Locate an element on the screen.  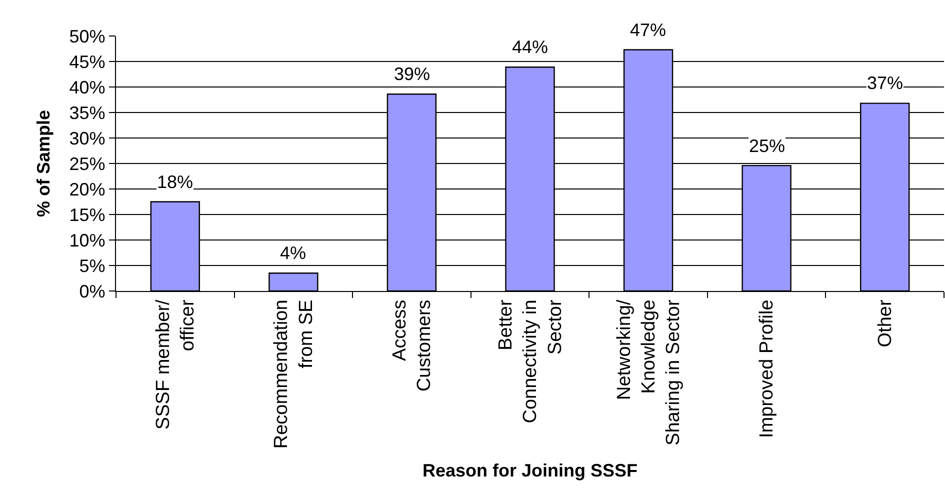
x-tick-label: SSSF member/ officer is located at coordinates (175, 364).